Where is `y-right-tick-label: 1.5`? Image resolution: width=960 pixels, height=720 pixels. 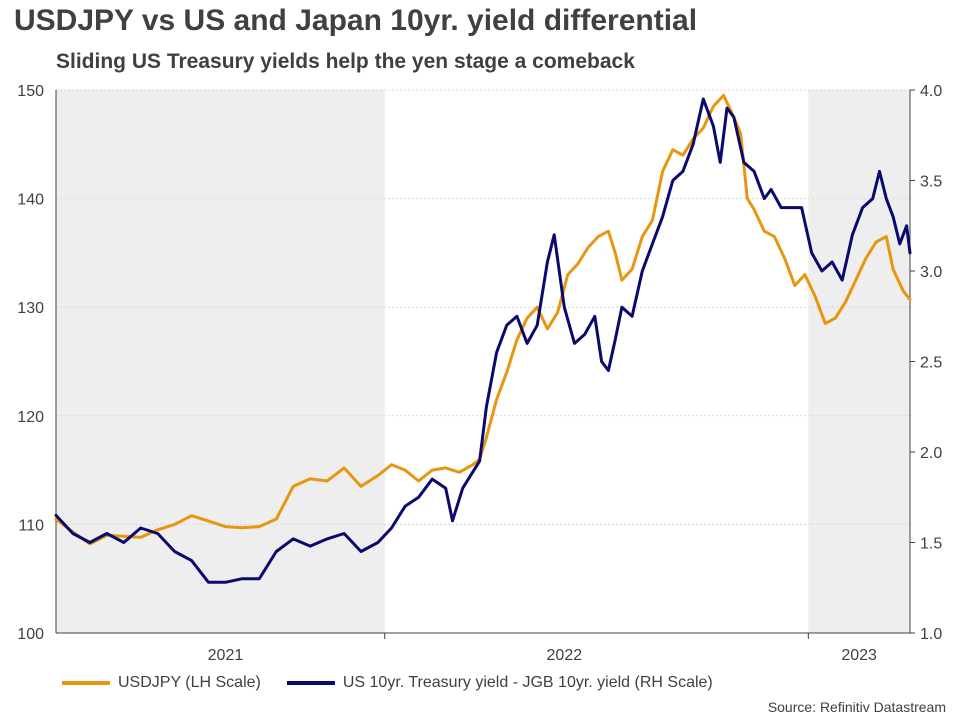 y-right-tick-label: 1.5 is located at coordinates (931, 544).